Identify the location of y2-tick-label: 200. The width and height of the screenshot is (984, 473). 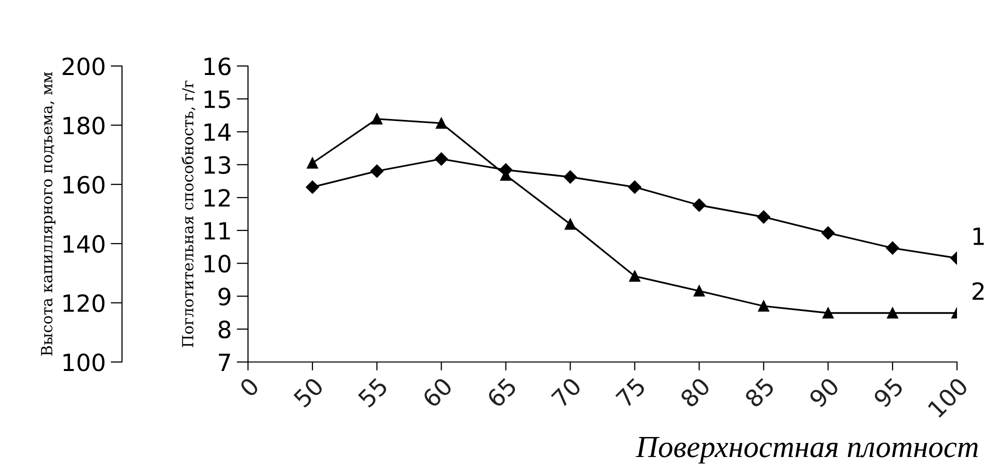
(83, 66).